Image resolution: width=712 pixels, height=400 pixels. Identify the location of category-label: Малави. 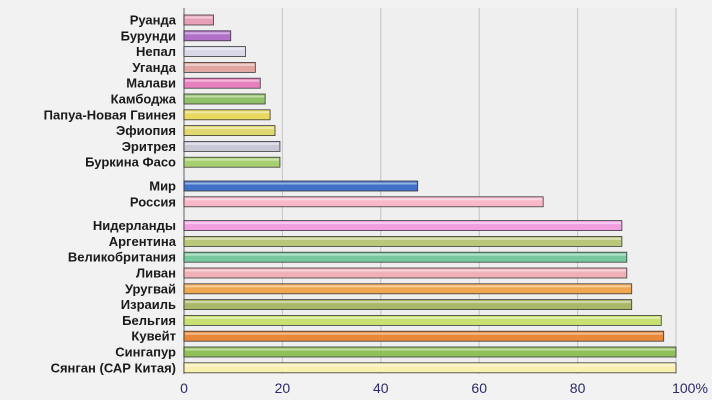
(151, 83).